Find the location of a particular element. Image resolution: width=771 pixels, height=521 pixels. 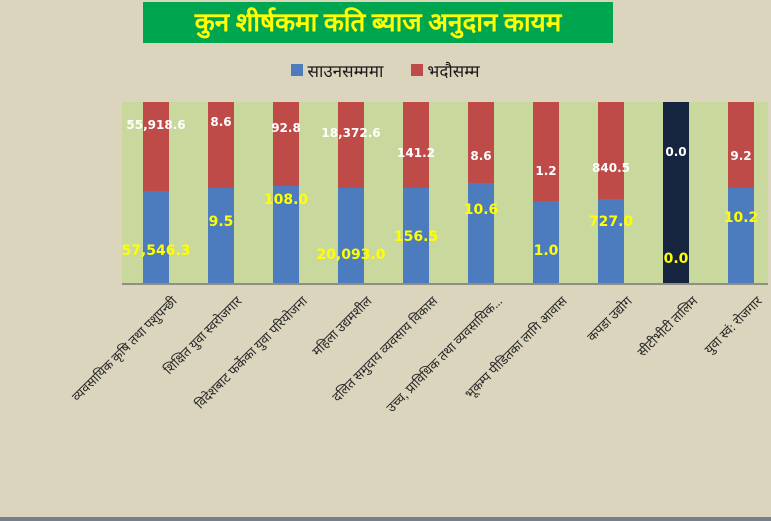

blue-value-label: 156.5 is located at coordinates (416, 236).